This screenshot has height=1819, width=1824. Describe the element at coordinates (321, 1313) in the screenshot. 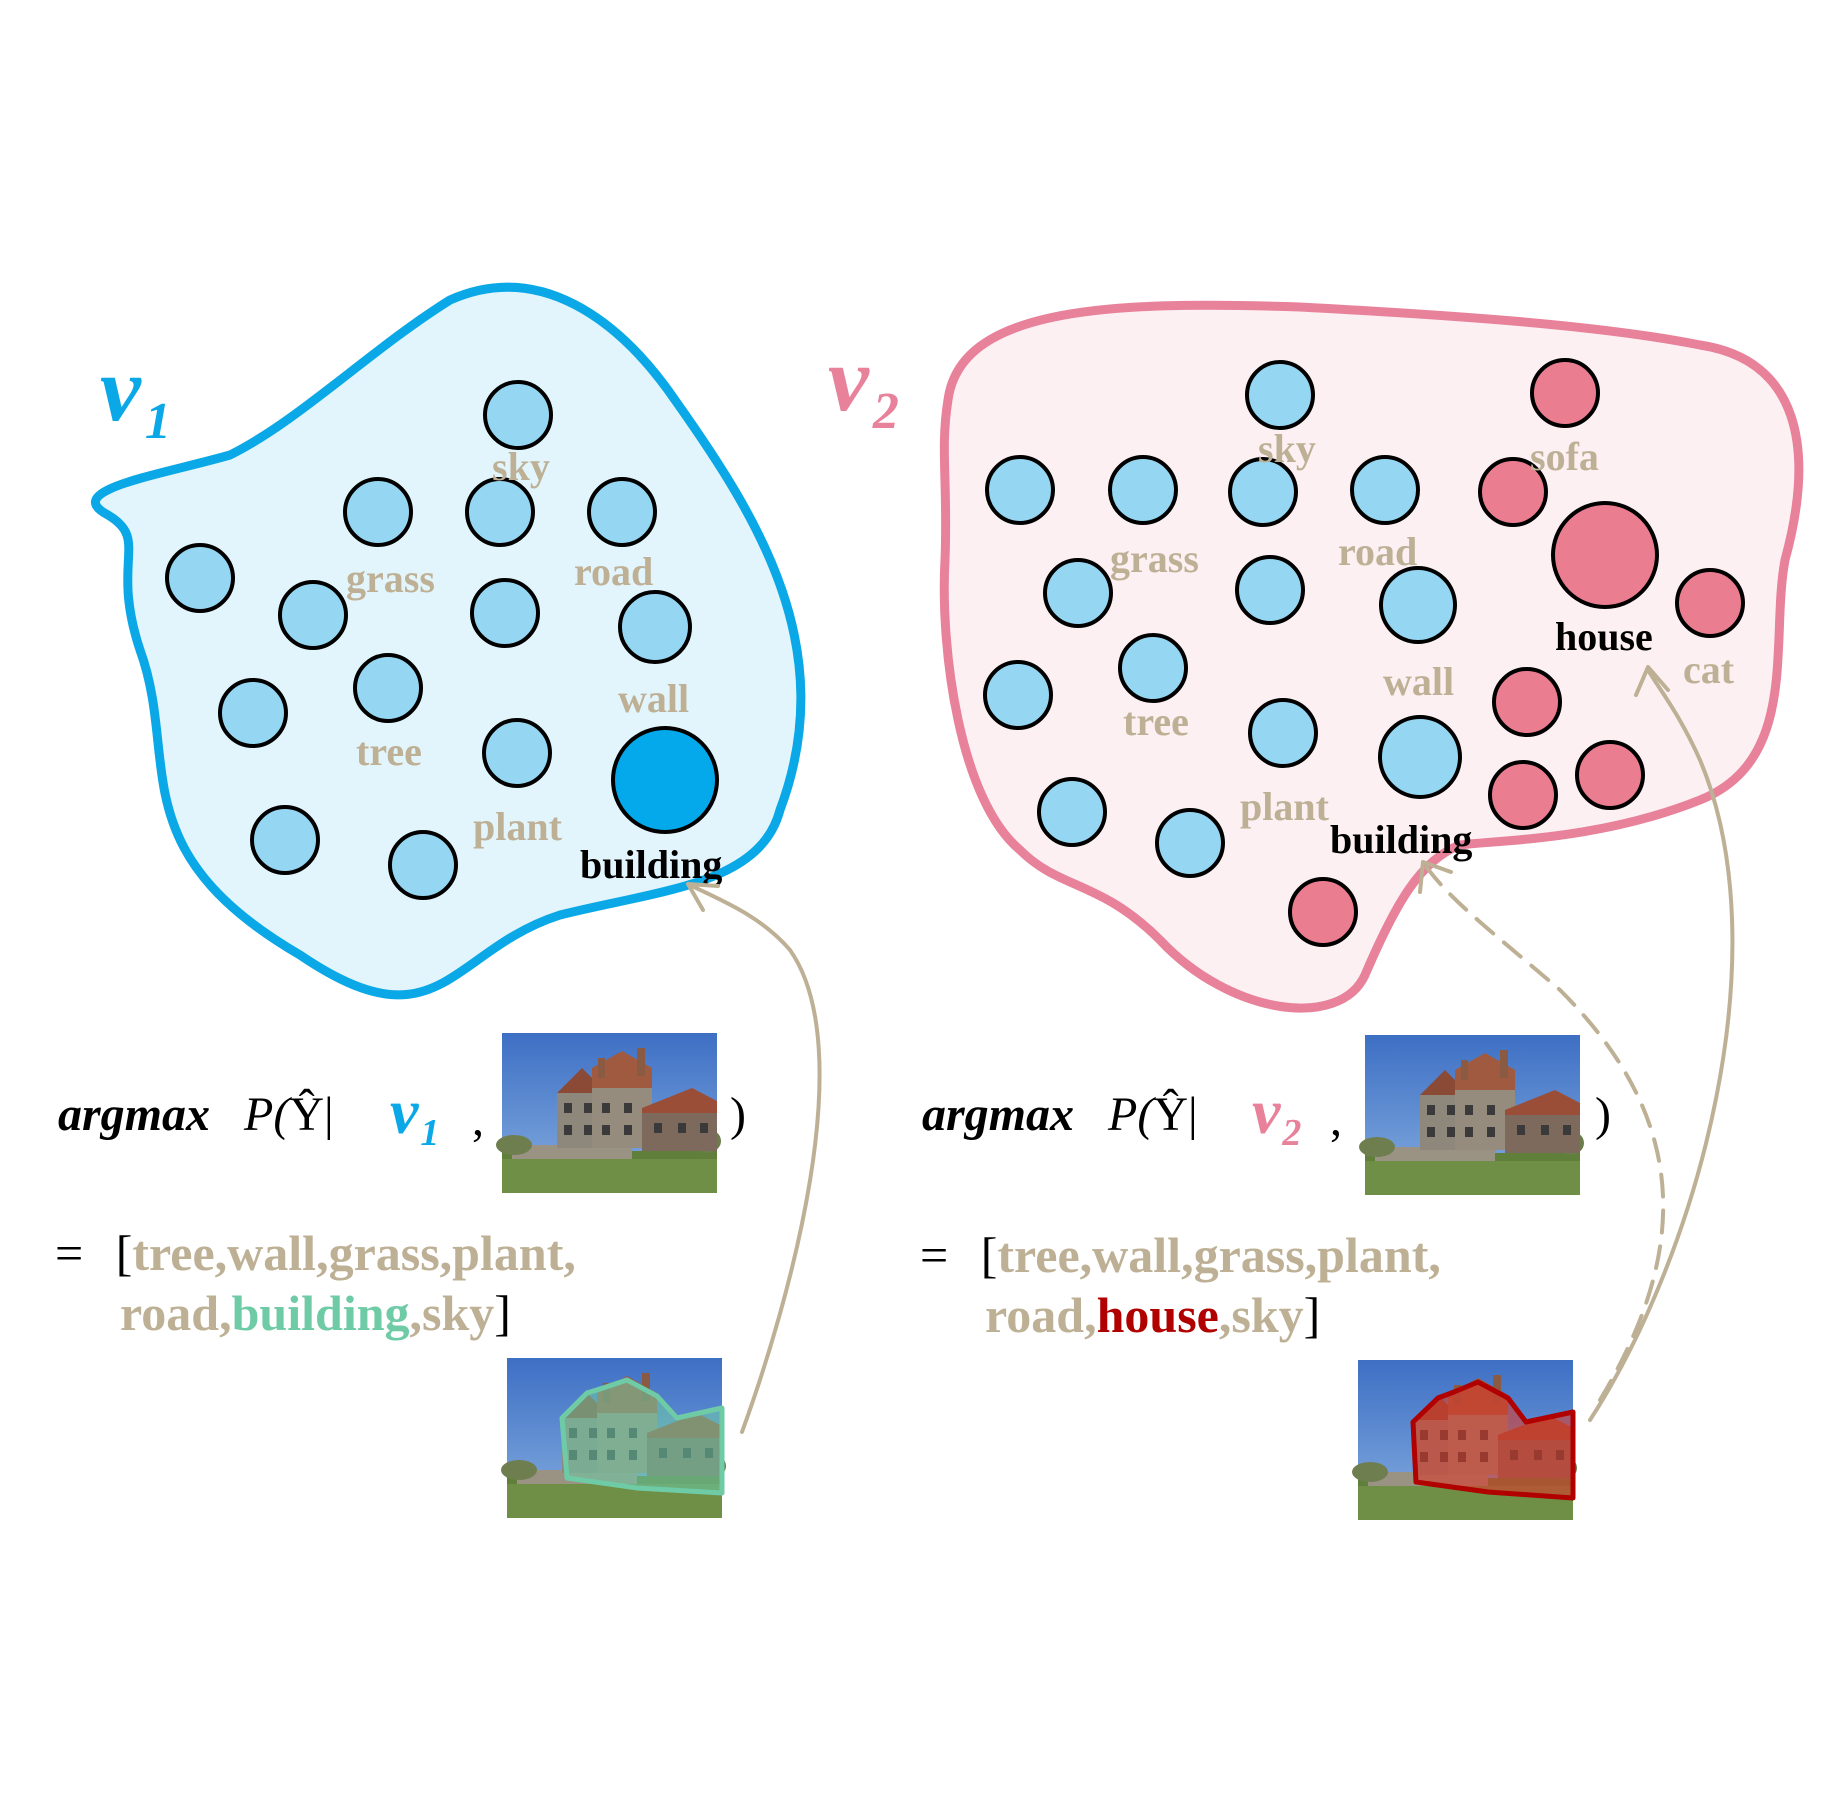

I see `formula1-highlight: building` at that location.